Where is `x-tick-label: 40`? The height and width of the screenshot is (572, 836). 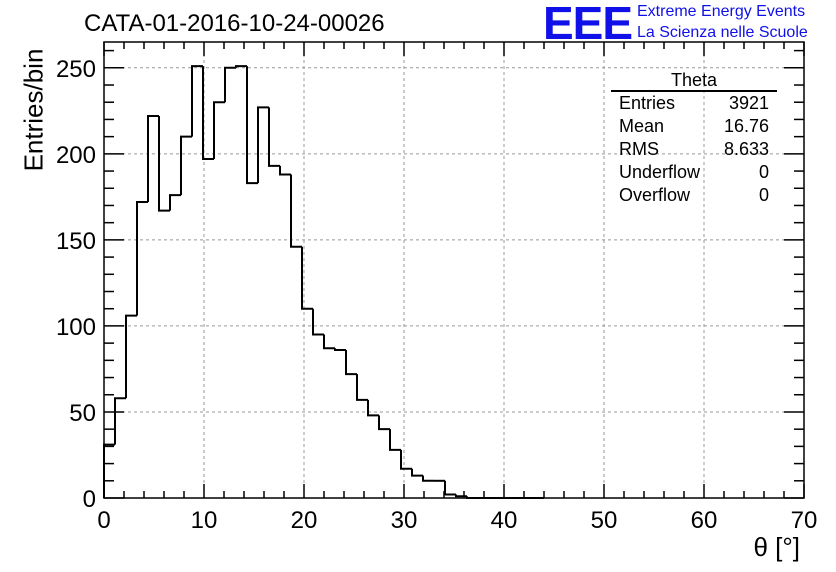
x-tick-label: 40 is located at coordinates (504, 520).